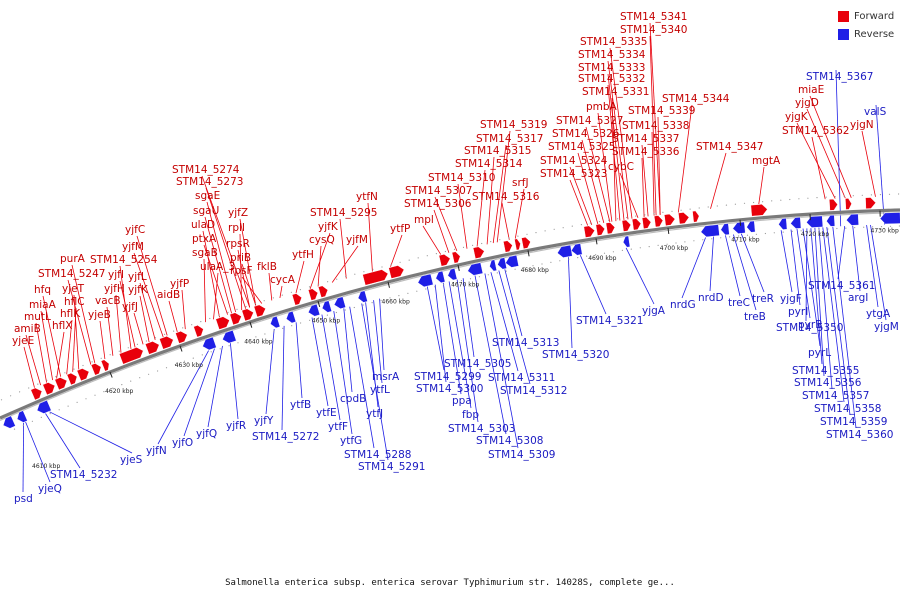 This screenshot has width=900, height=600. I want to click on forward-gene-label: miaA, so click(43, 305).